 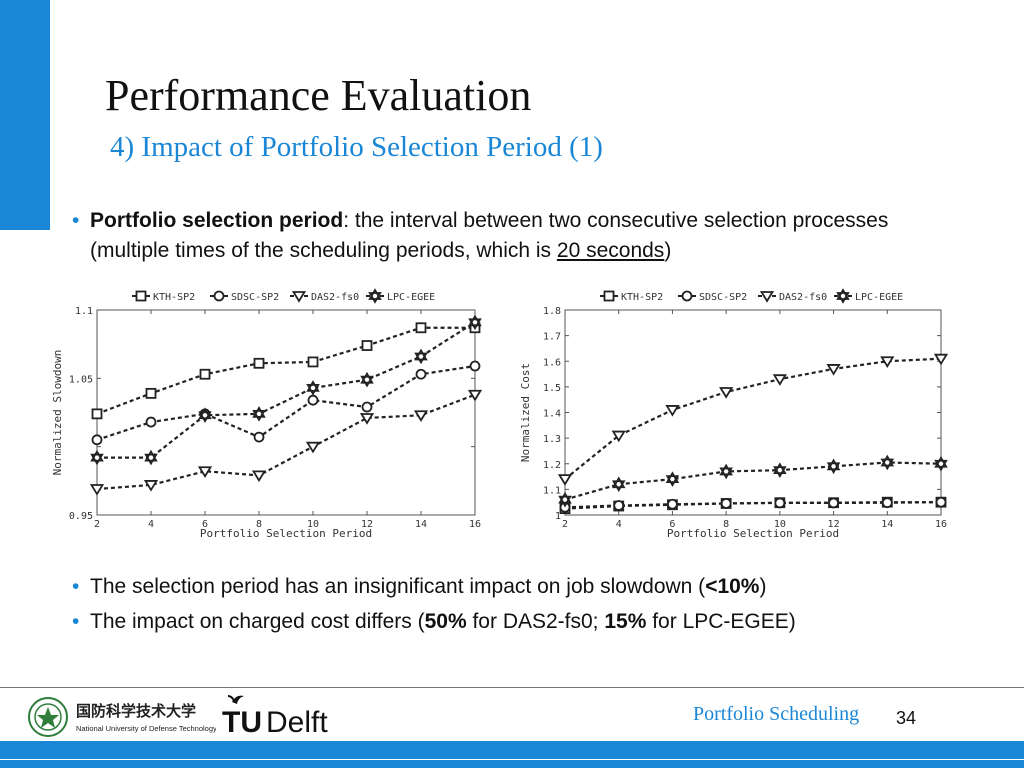 I want to click on y-tick-label: 0.95, so click(x=81, y=516).